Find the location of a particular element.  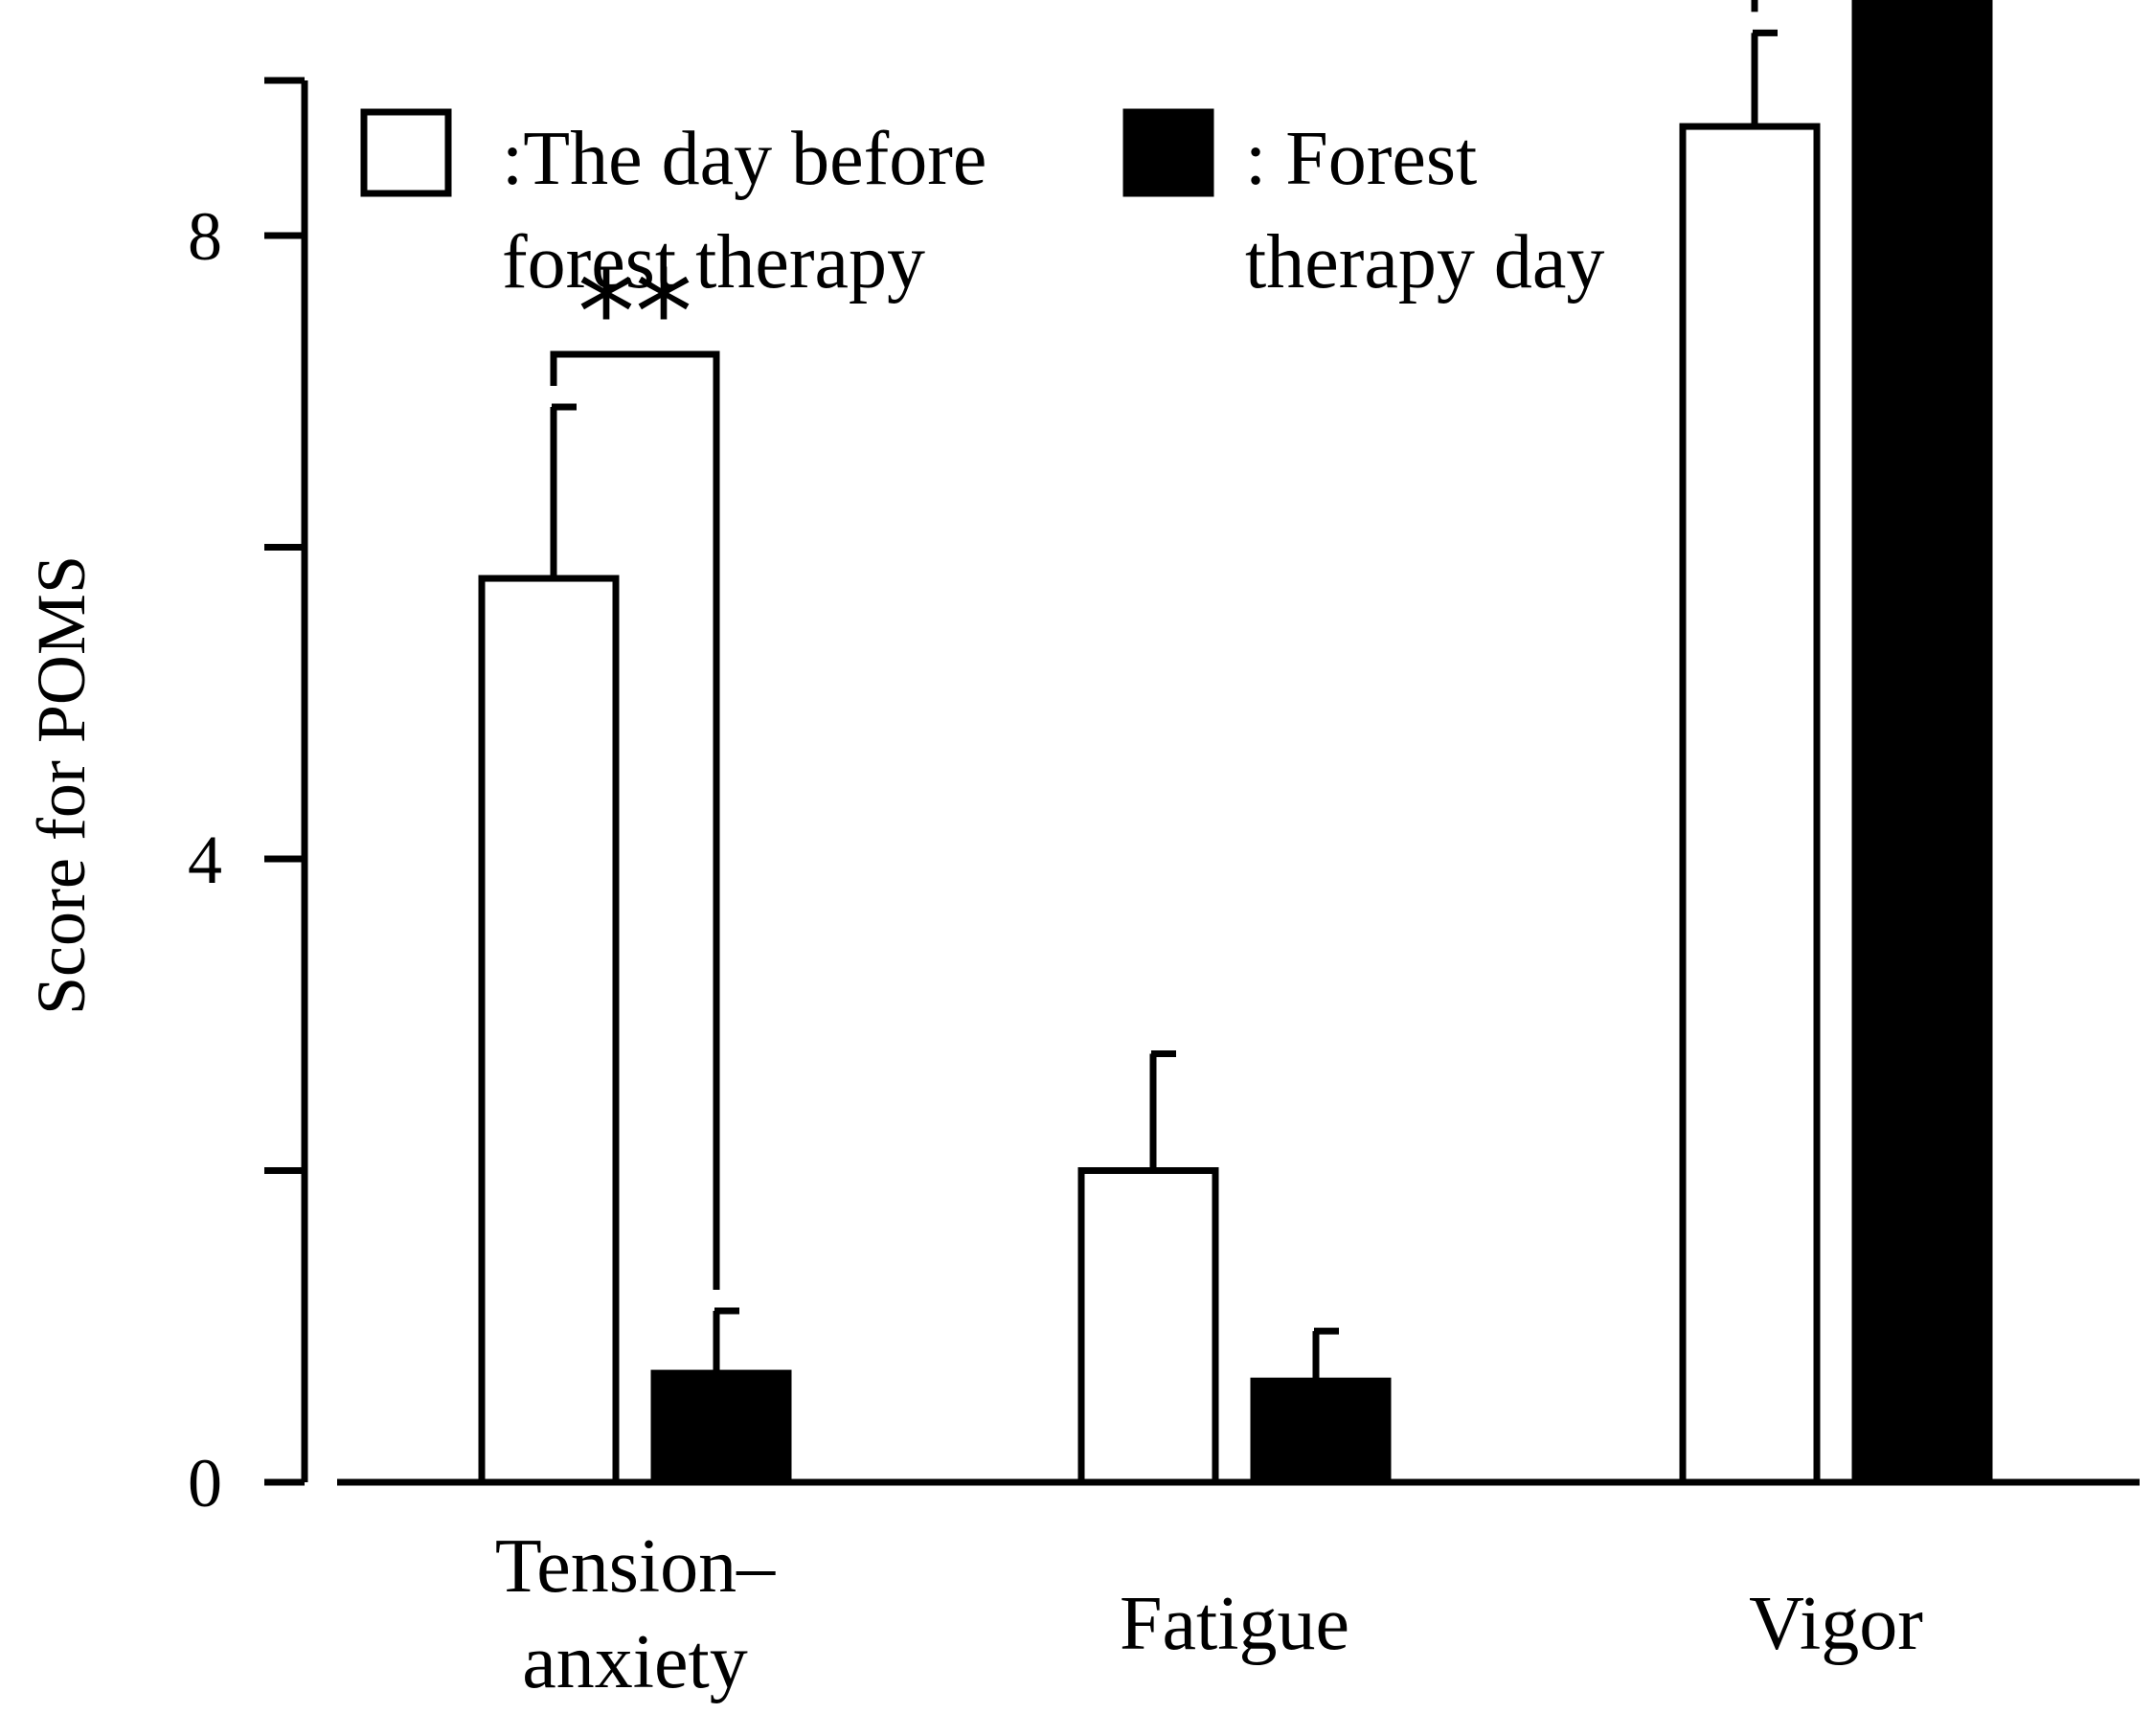

x-category-label: Vigor is located at coordinates (1836, 1624).